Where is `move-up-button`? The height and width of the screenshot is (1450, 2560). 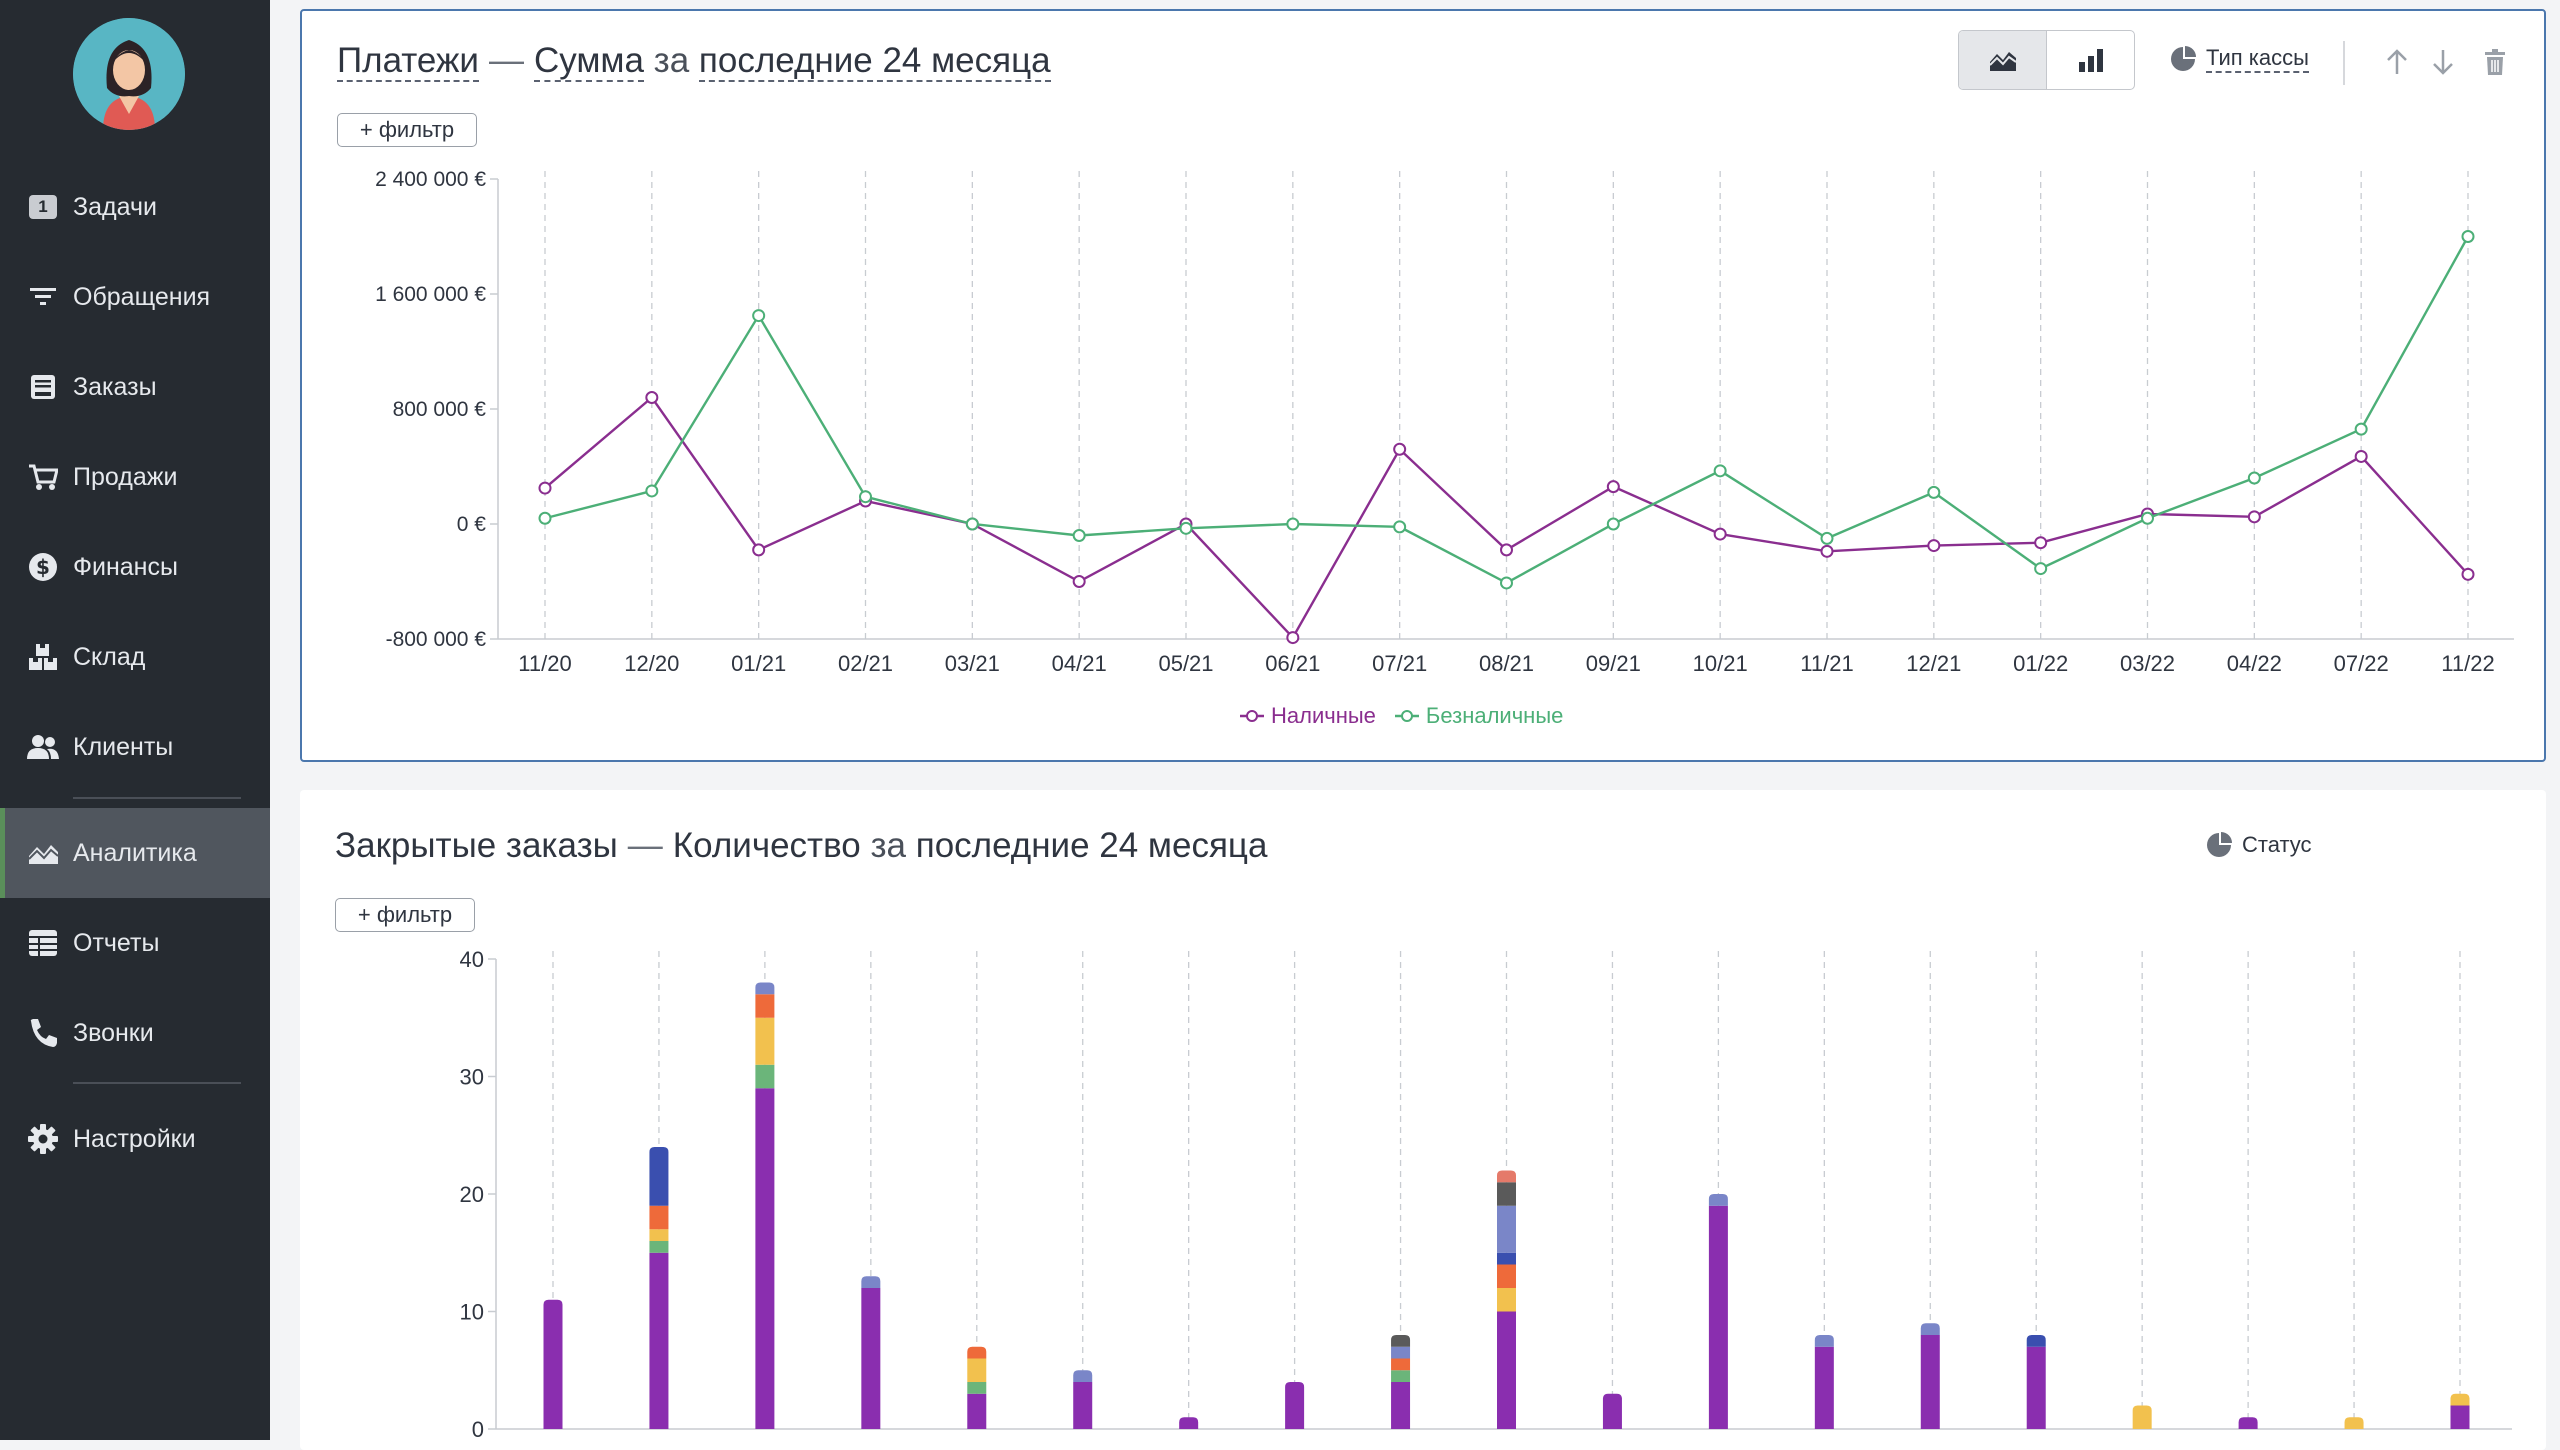 move-up-button is located at coordinates (2397, 62).